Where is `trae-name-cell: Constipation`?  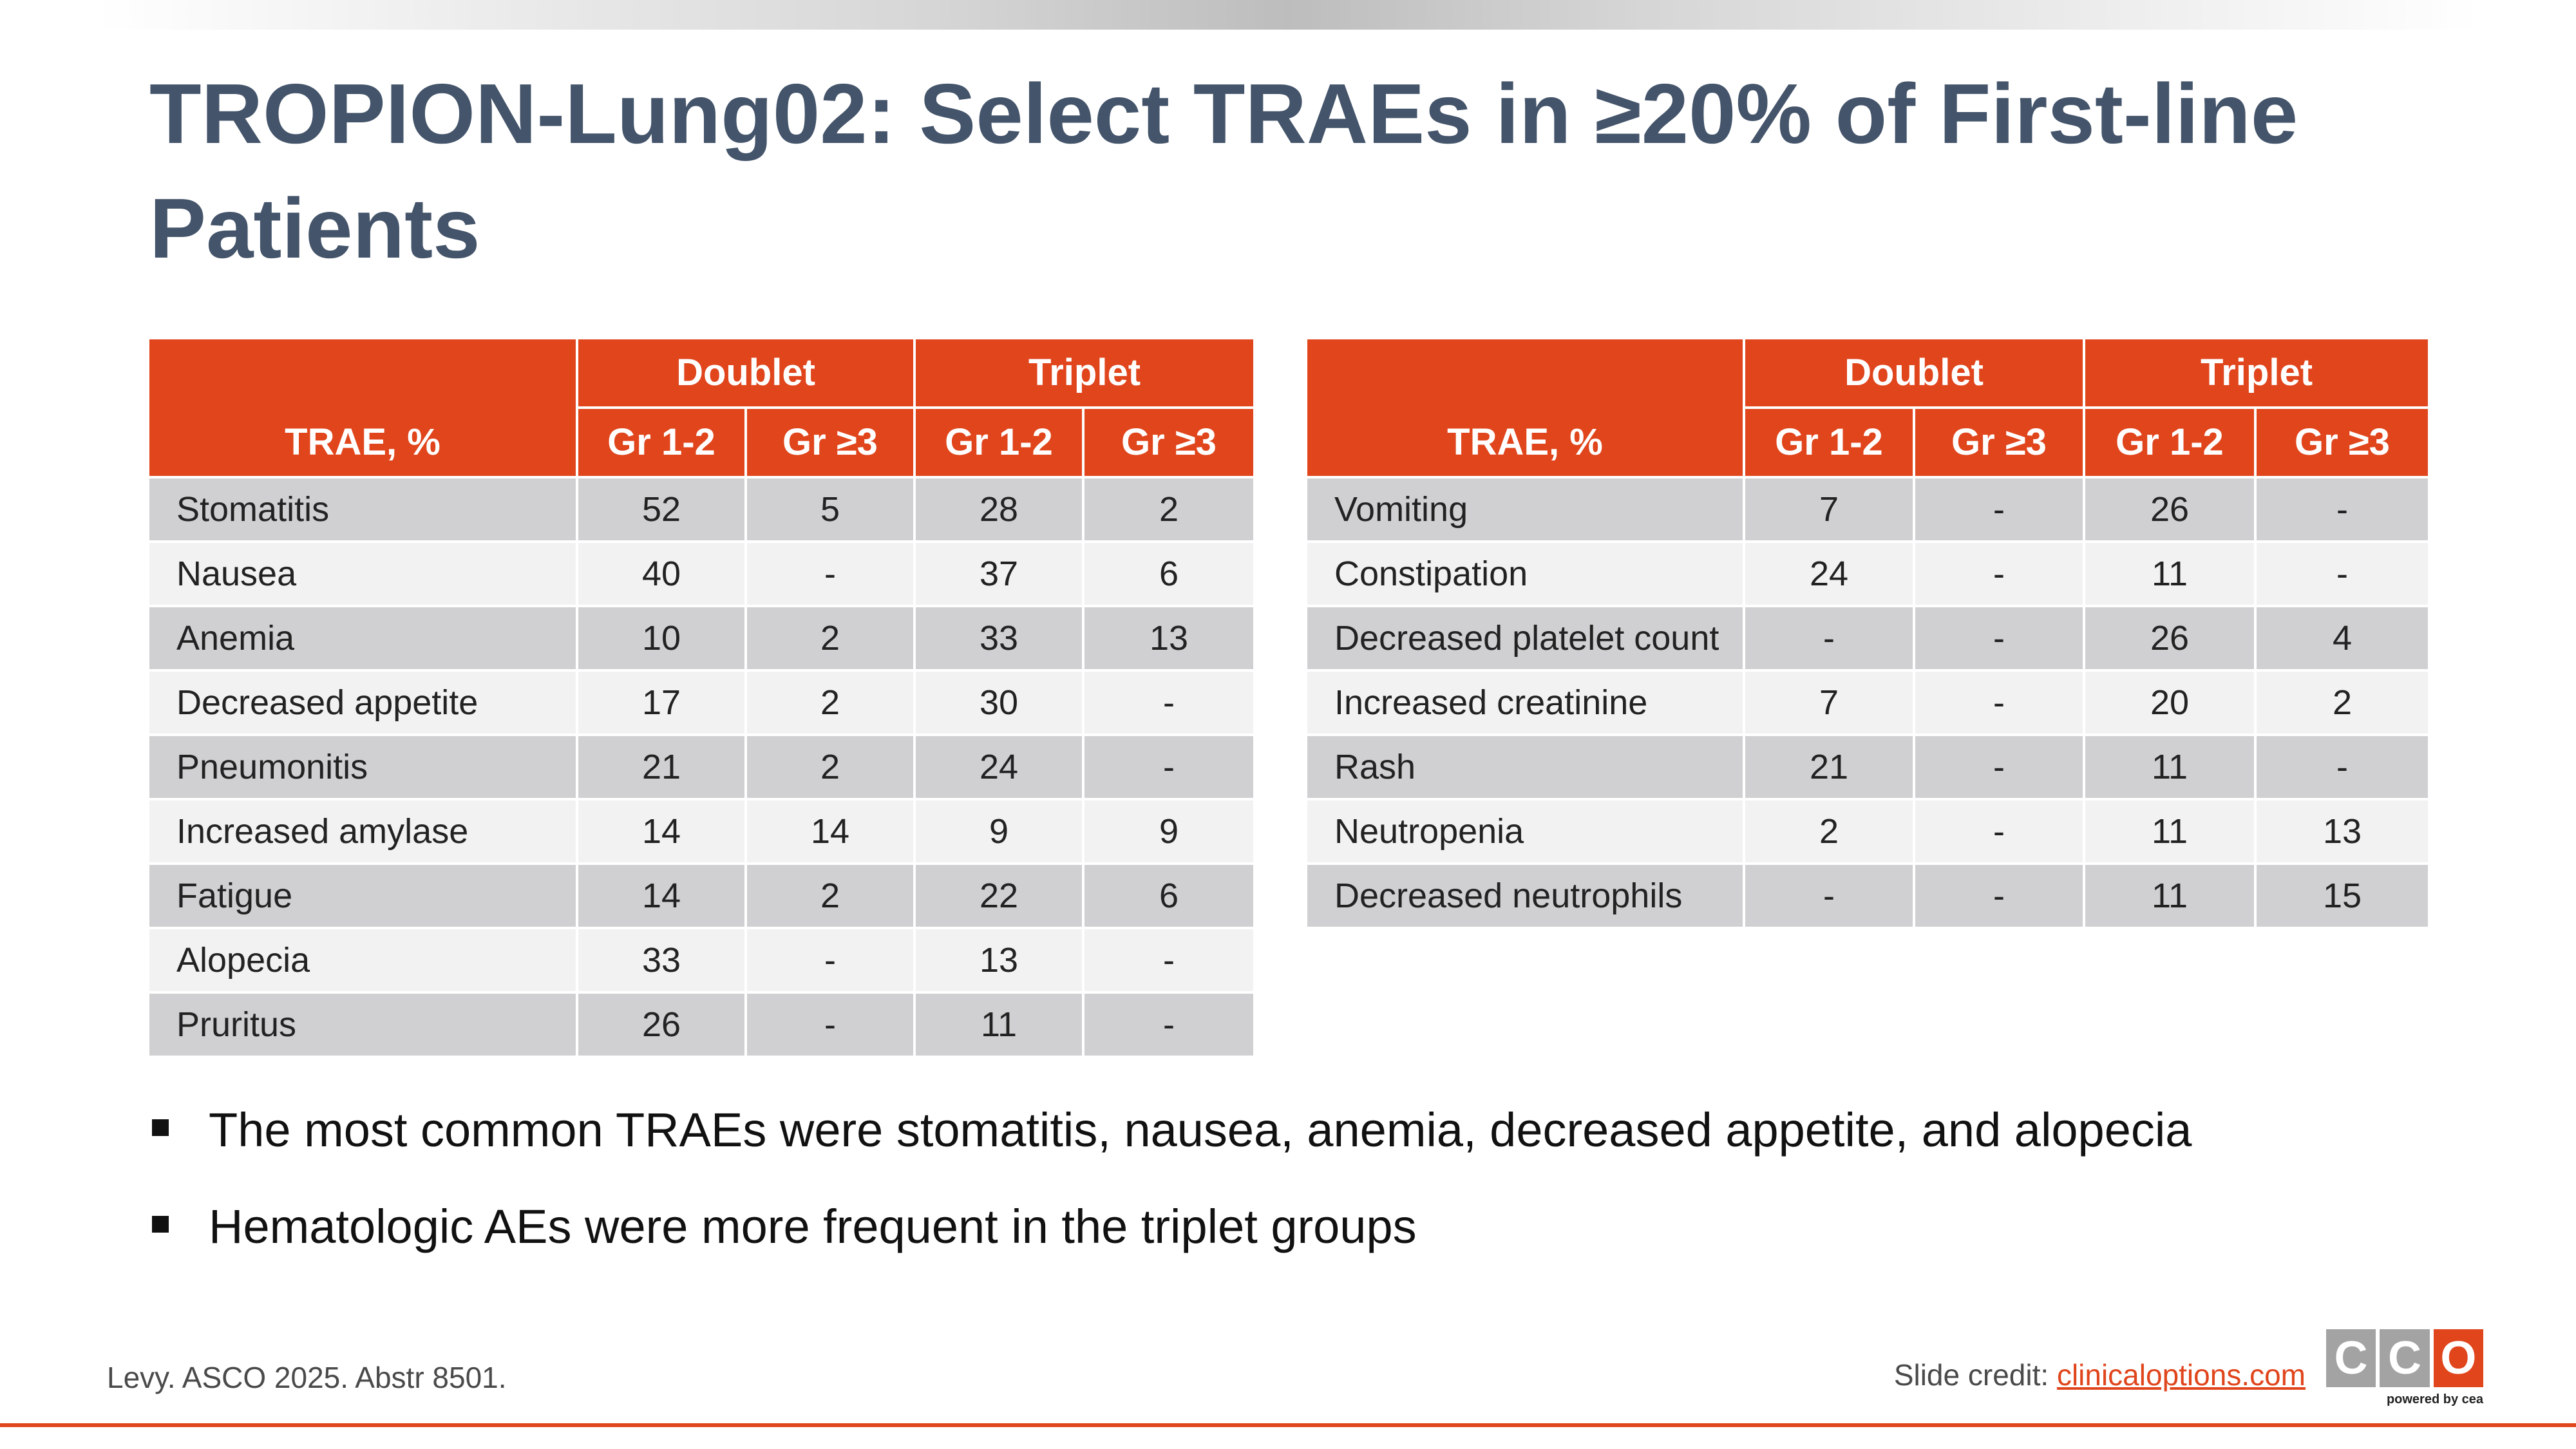 trae-name-cell: Constipation is located at coordinates (1526, 575).